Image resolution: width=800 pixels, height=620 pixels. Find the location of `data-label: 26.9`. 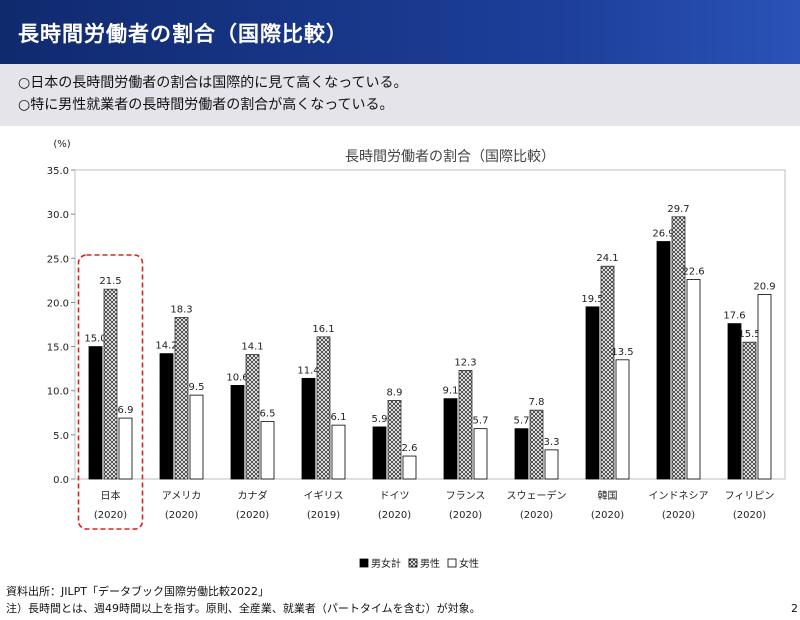

data-label: 26.9 is located at coordinates (663, 234).